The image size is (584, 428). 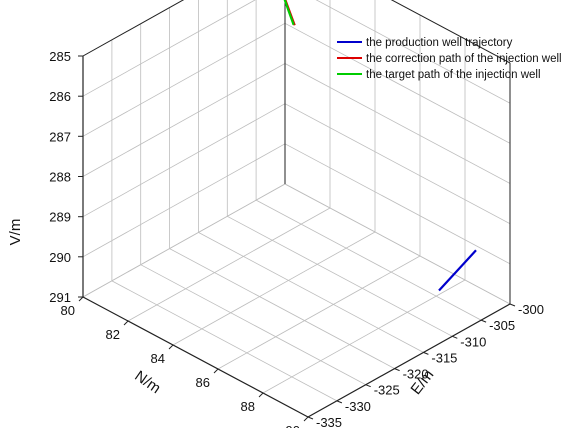 What do you see at coordinates (60, 177) in the screenshot?
I see `v-tick-label: 288` at bounding box center [60, 177].